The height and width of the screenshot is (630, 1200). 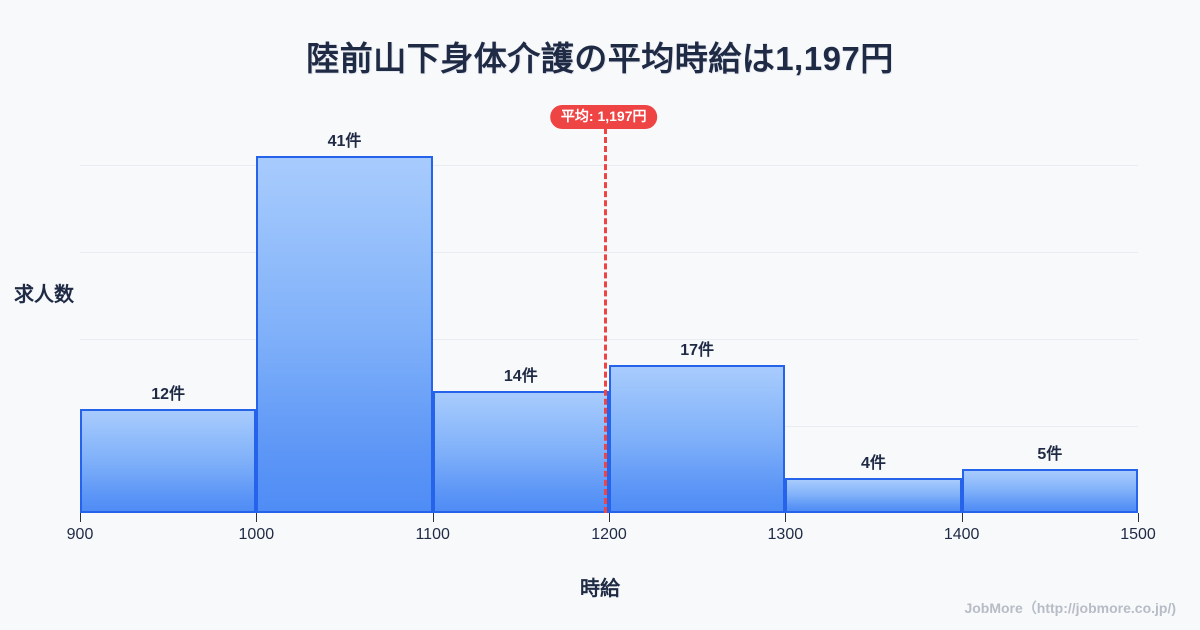 What do you see at coordinates (609, 512) in the screenshot?
I see `x-axis-baseline` at bounding box center [609, 512].